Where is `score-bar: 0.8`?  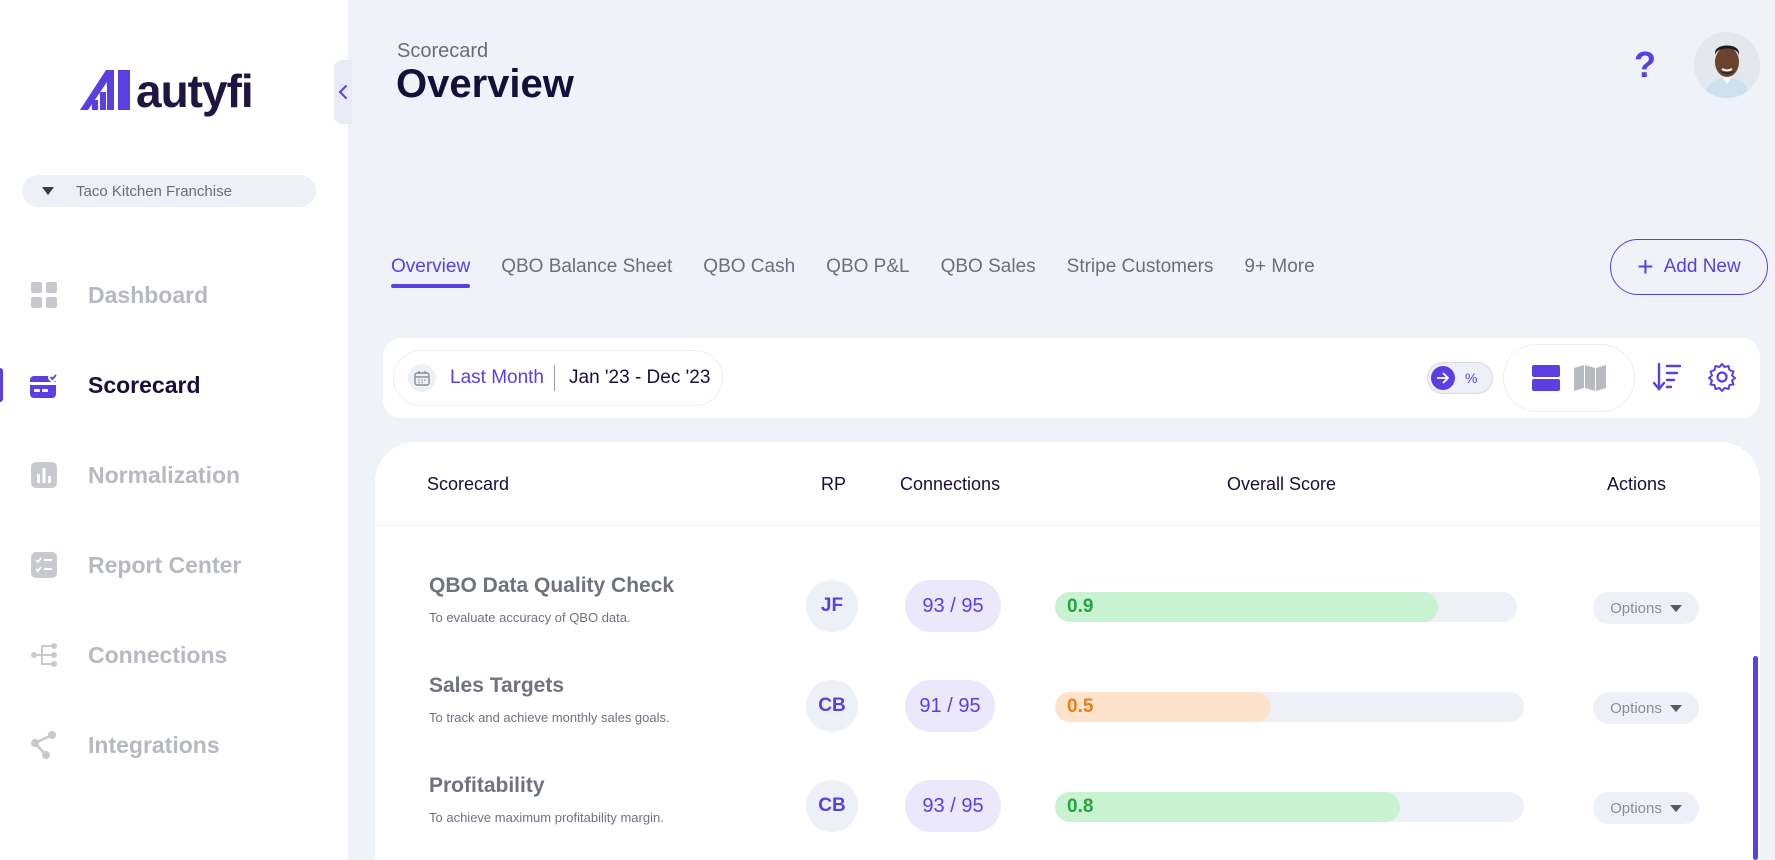 score-bar: 0.8 is located at coordinates (1289, 807).